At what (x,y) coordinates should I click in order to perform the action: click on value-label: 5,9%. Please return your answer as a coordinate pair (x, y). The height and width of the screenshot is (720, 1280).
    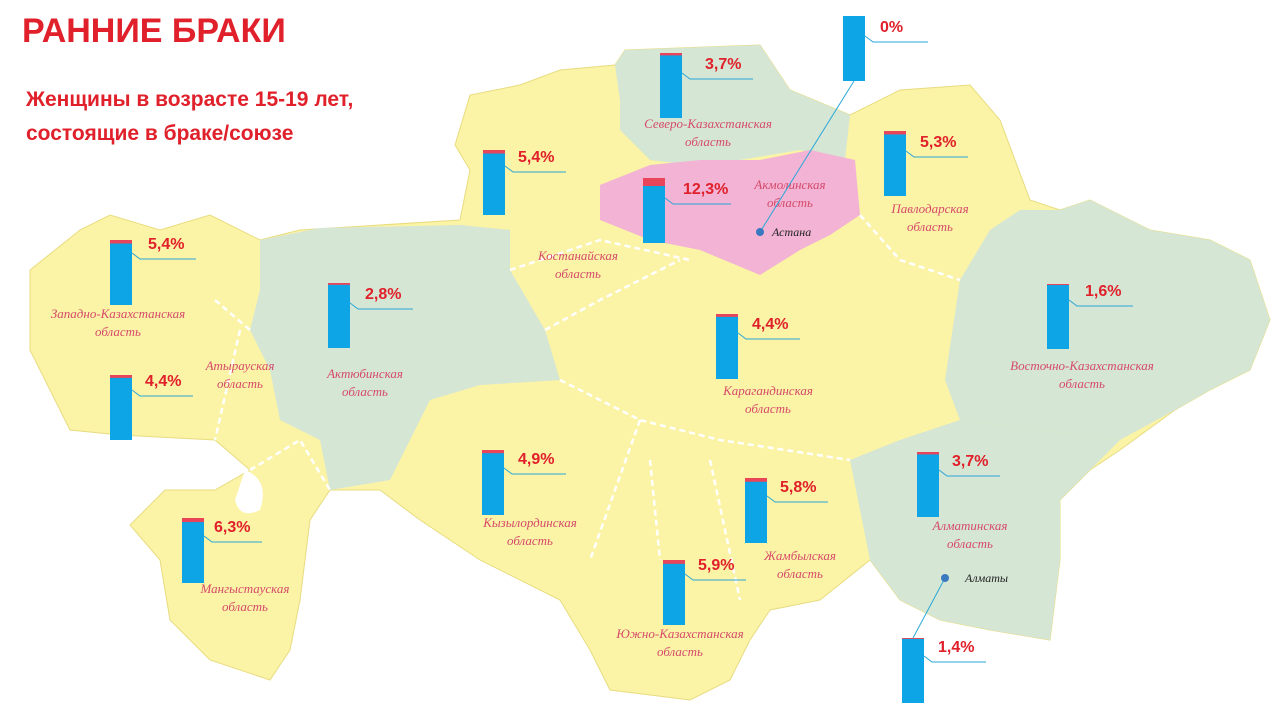
    Looking at the image, I should click on (716, 565).